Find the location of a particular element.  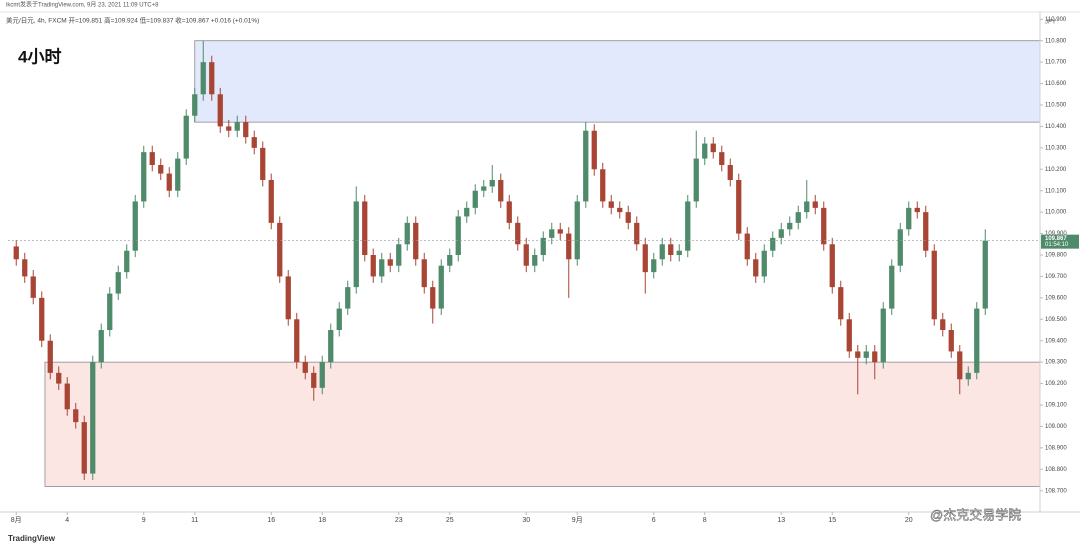

watermark: @杰克交易学院 is located at coordinates (975, 514).